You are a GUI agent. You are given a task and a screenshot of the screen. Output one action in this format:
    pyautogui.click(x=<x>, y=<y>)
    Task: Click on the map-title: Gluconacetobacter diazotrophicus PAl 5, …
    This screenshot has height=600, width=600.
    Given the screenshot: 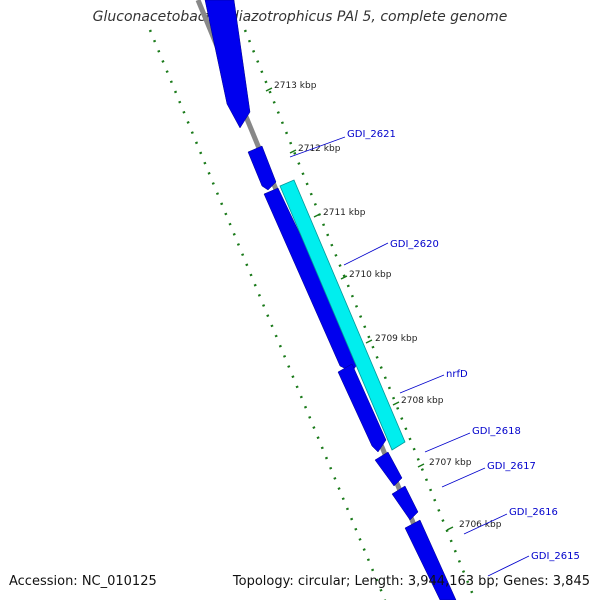 What is the action you would take?
    pyautogui.click(x=300, y=17)
    